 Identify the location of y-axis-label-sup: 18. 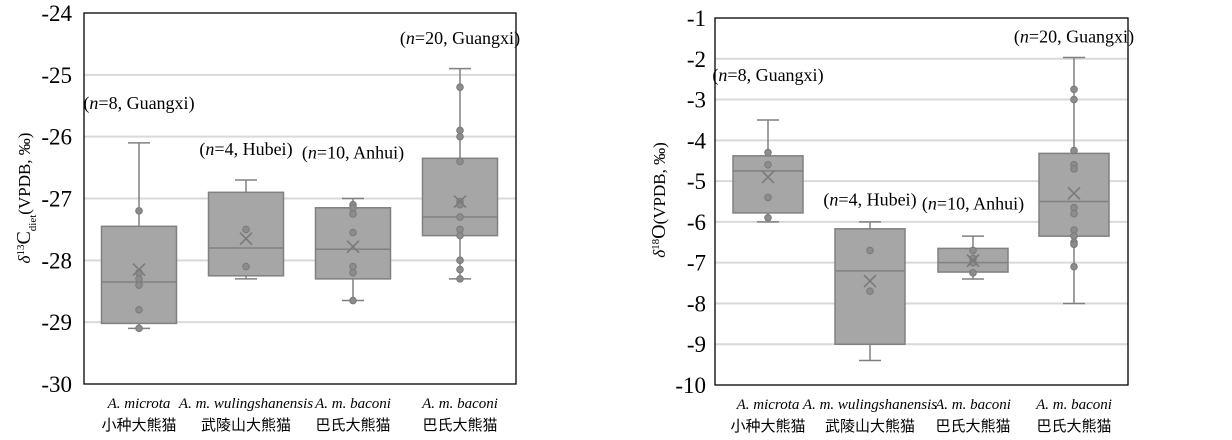
(656, 244).